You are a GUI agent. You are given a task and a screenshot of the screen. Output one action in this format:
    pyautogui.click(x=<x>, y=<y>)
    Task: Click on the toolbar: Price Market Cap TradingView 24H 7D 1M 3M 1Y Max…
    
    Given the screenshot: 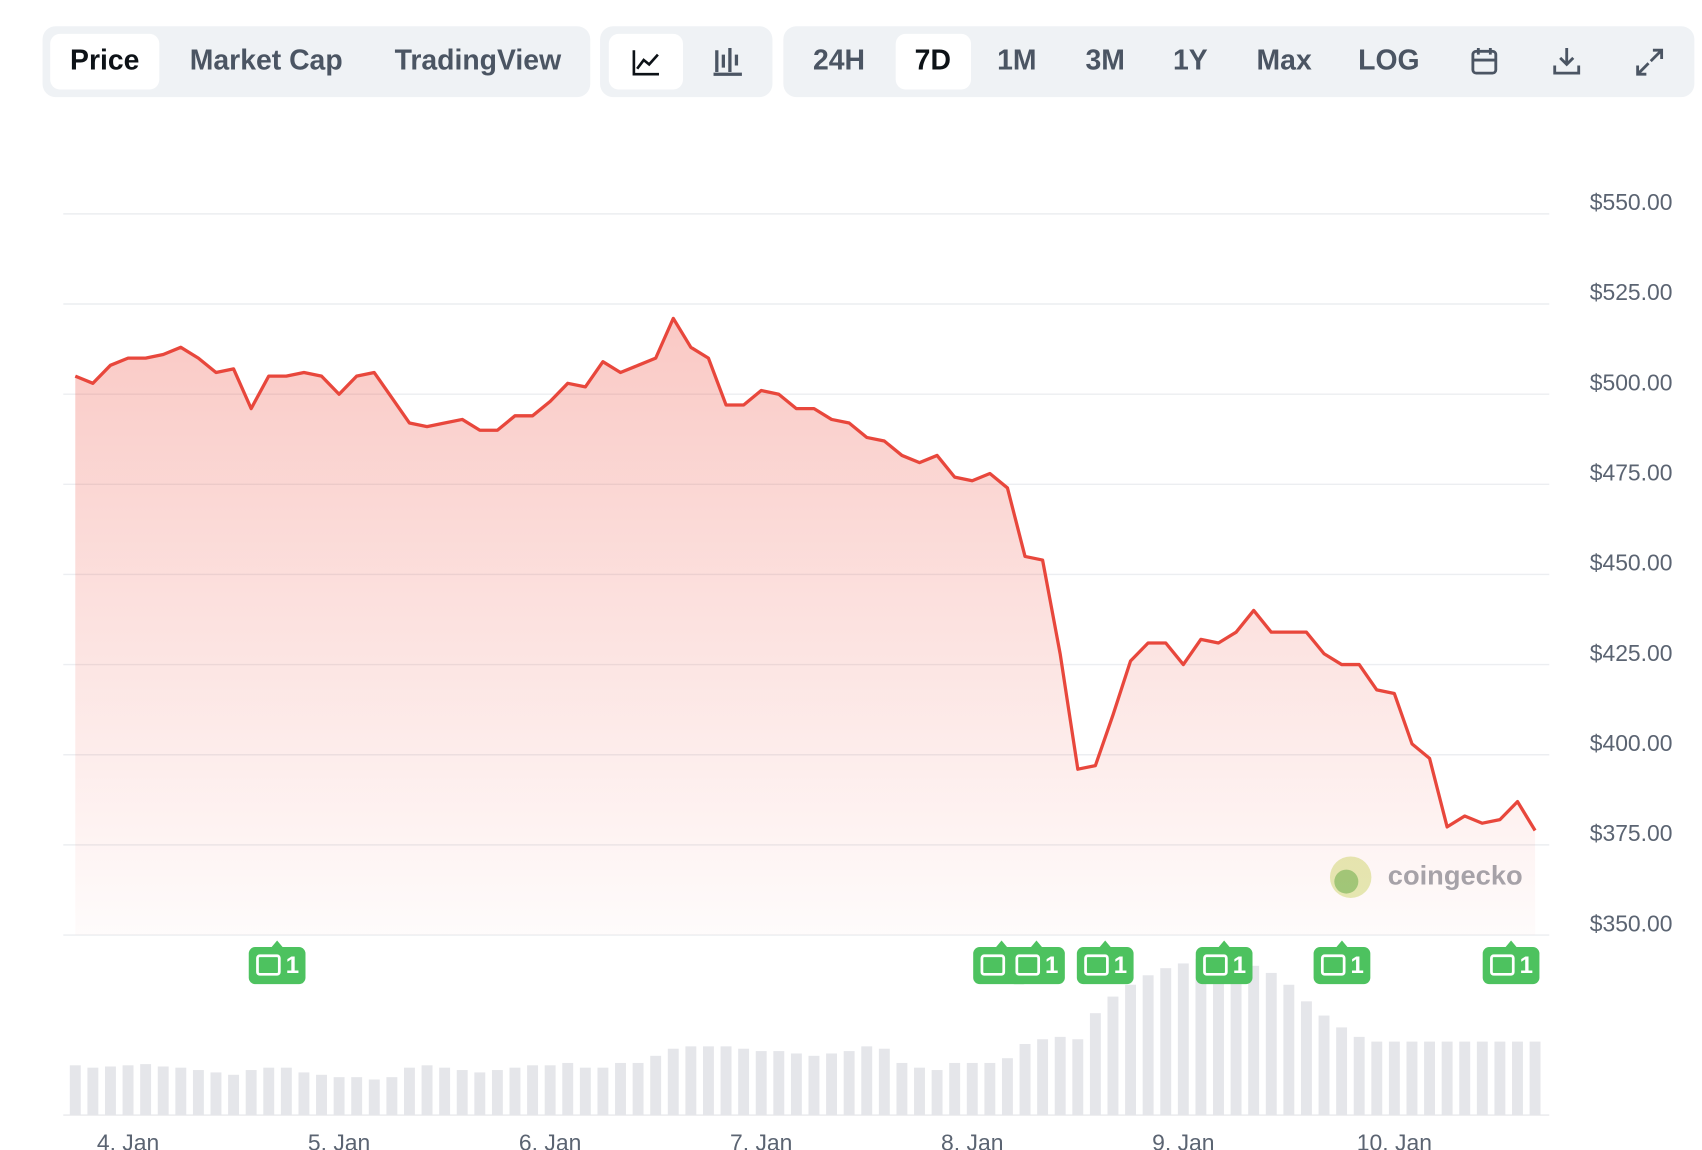 What is the action you would take?
    pyautogui.click(x=868, y=62)
    